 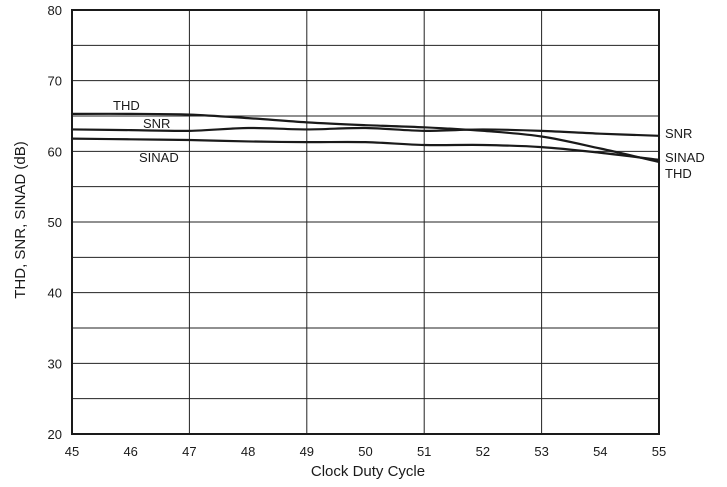 I want to click on x-tick-label: 47, so click(x=189, y=451).